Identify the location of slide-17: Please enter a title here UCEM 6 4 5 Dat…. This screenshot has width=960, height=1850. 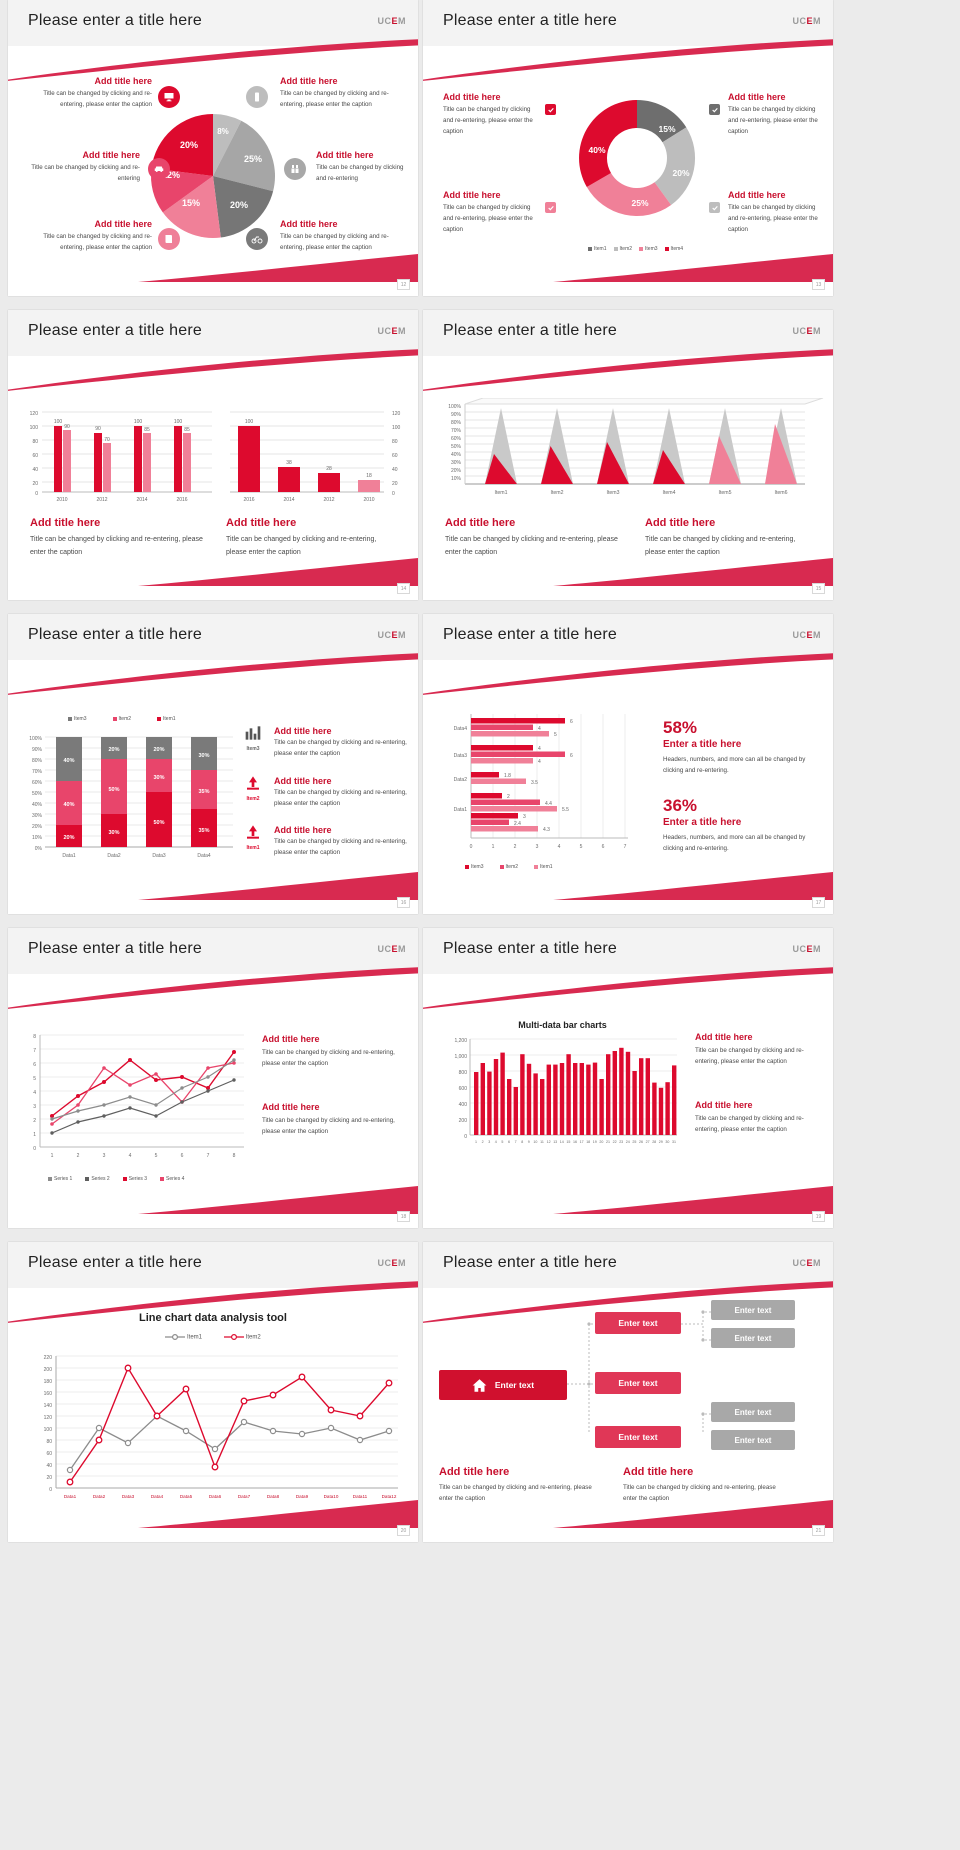
(628, 764).